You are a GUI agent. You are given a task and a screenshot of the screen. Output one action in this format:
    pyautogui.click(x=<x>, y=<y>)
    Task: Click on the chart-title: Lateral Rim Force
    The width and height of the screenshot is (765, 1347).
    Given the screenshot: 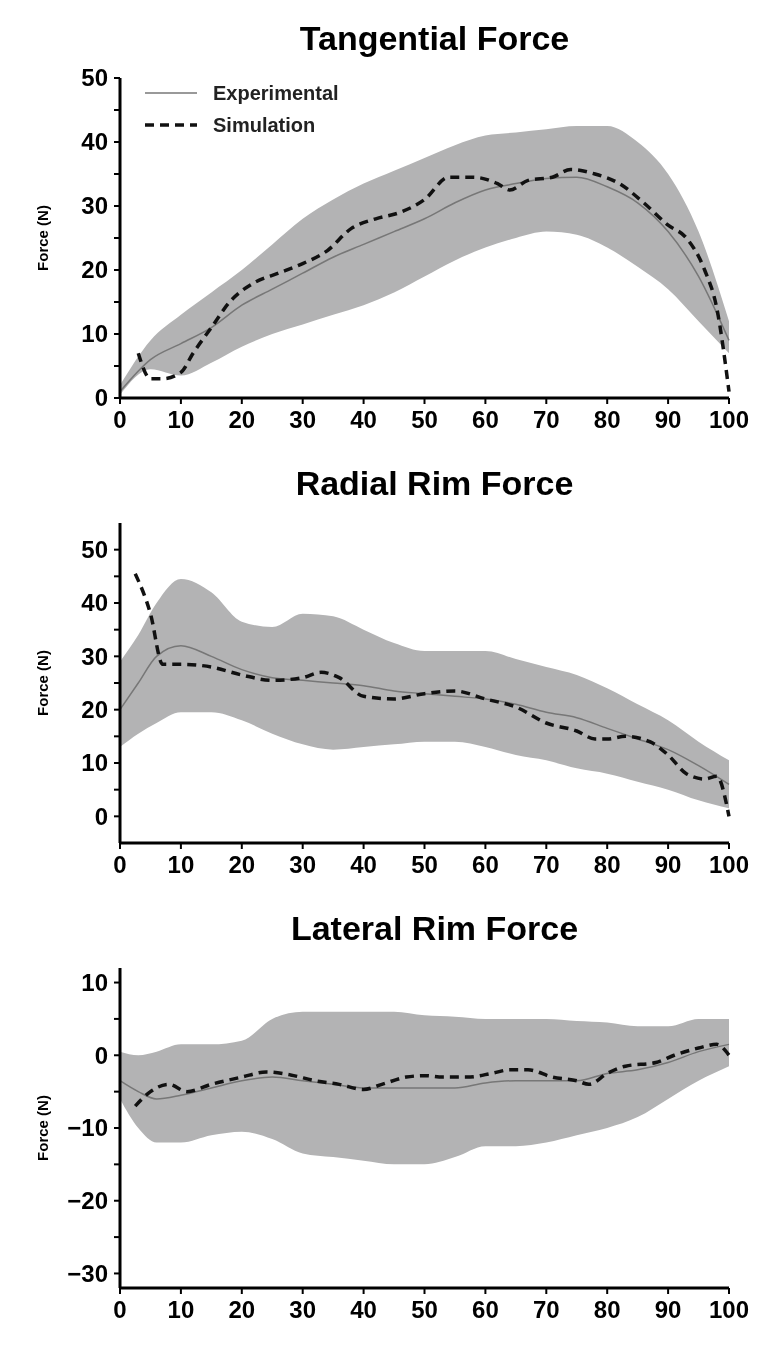 What is the action you would take?
    pyautogui.click(x=434, y=928)
    